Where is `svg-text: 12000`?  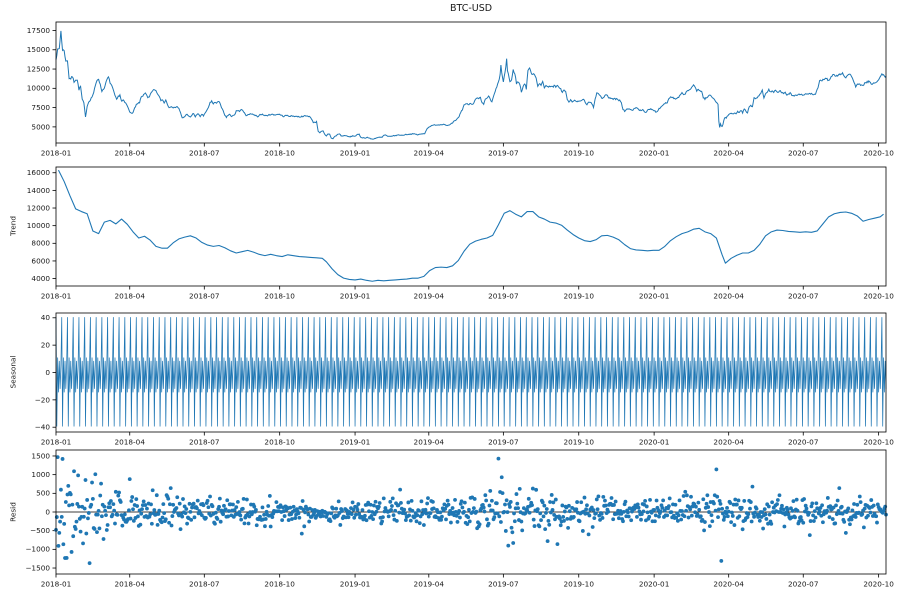
svg-text: 12000 is located at coordinates (39, 207).